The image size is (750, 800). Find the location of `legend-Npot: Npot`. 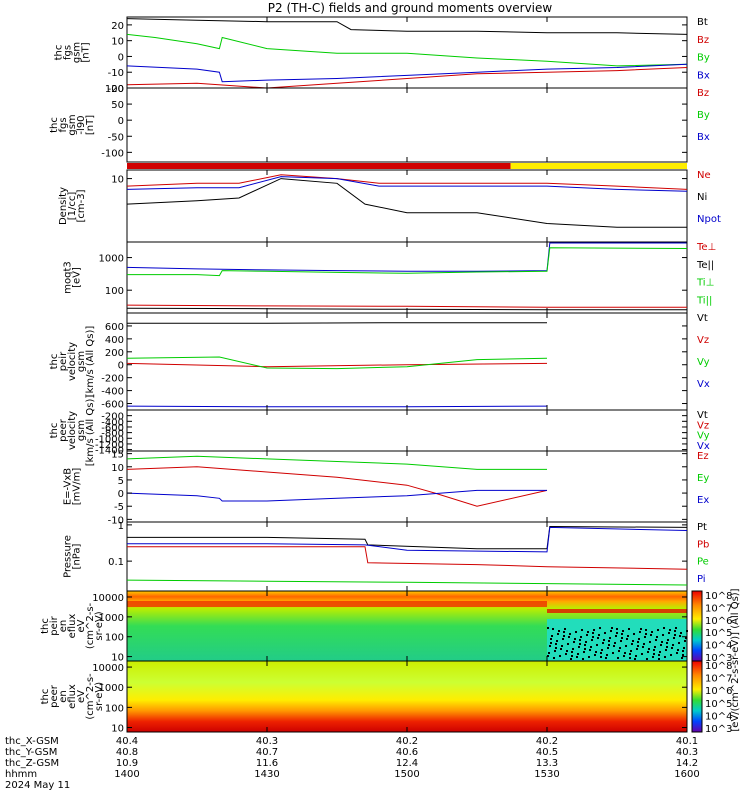

legend-Npot: Npot is located at coordinates (709, 219).